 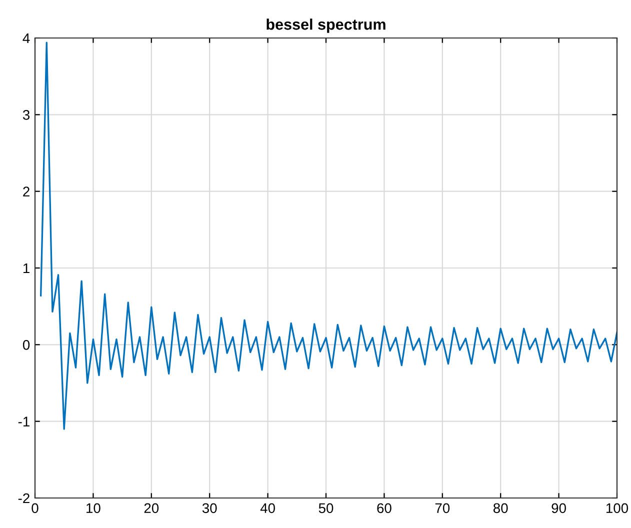 I want to click on x-tick-label: 100, so click(x=617, y=508).